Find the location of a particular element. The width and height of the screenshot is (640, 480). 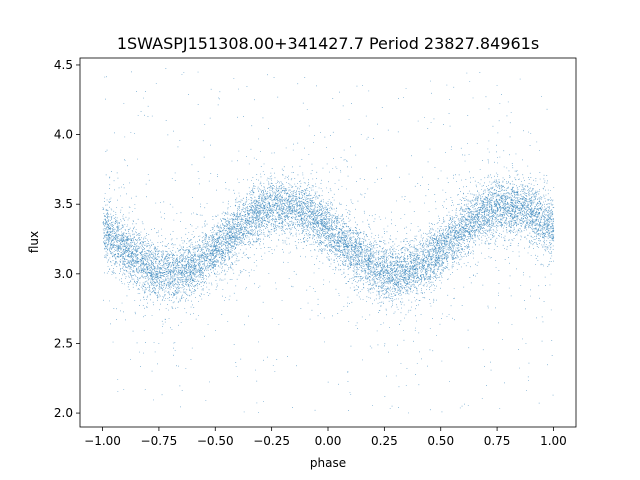

y-tick-label: 4.5 is located at coordinates (63, 65).